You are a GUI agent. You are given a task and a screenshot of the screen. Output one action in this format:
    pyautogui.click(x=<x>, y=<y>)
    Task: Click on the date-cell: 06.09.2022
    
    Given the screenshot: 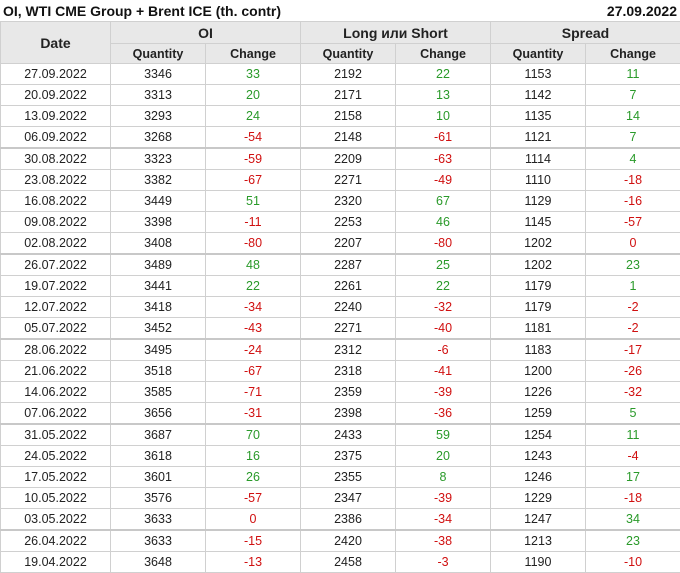 What is the action you would take?
    pyautogui.click(x=56, y=138)
    